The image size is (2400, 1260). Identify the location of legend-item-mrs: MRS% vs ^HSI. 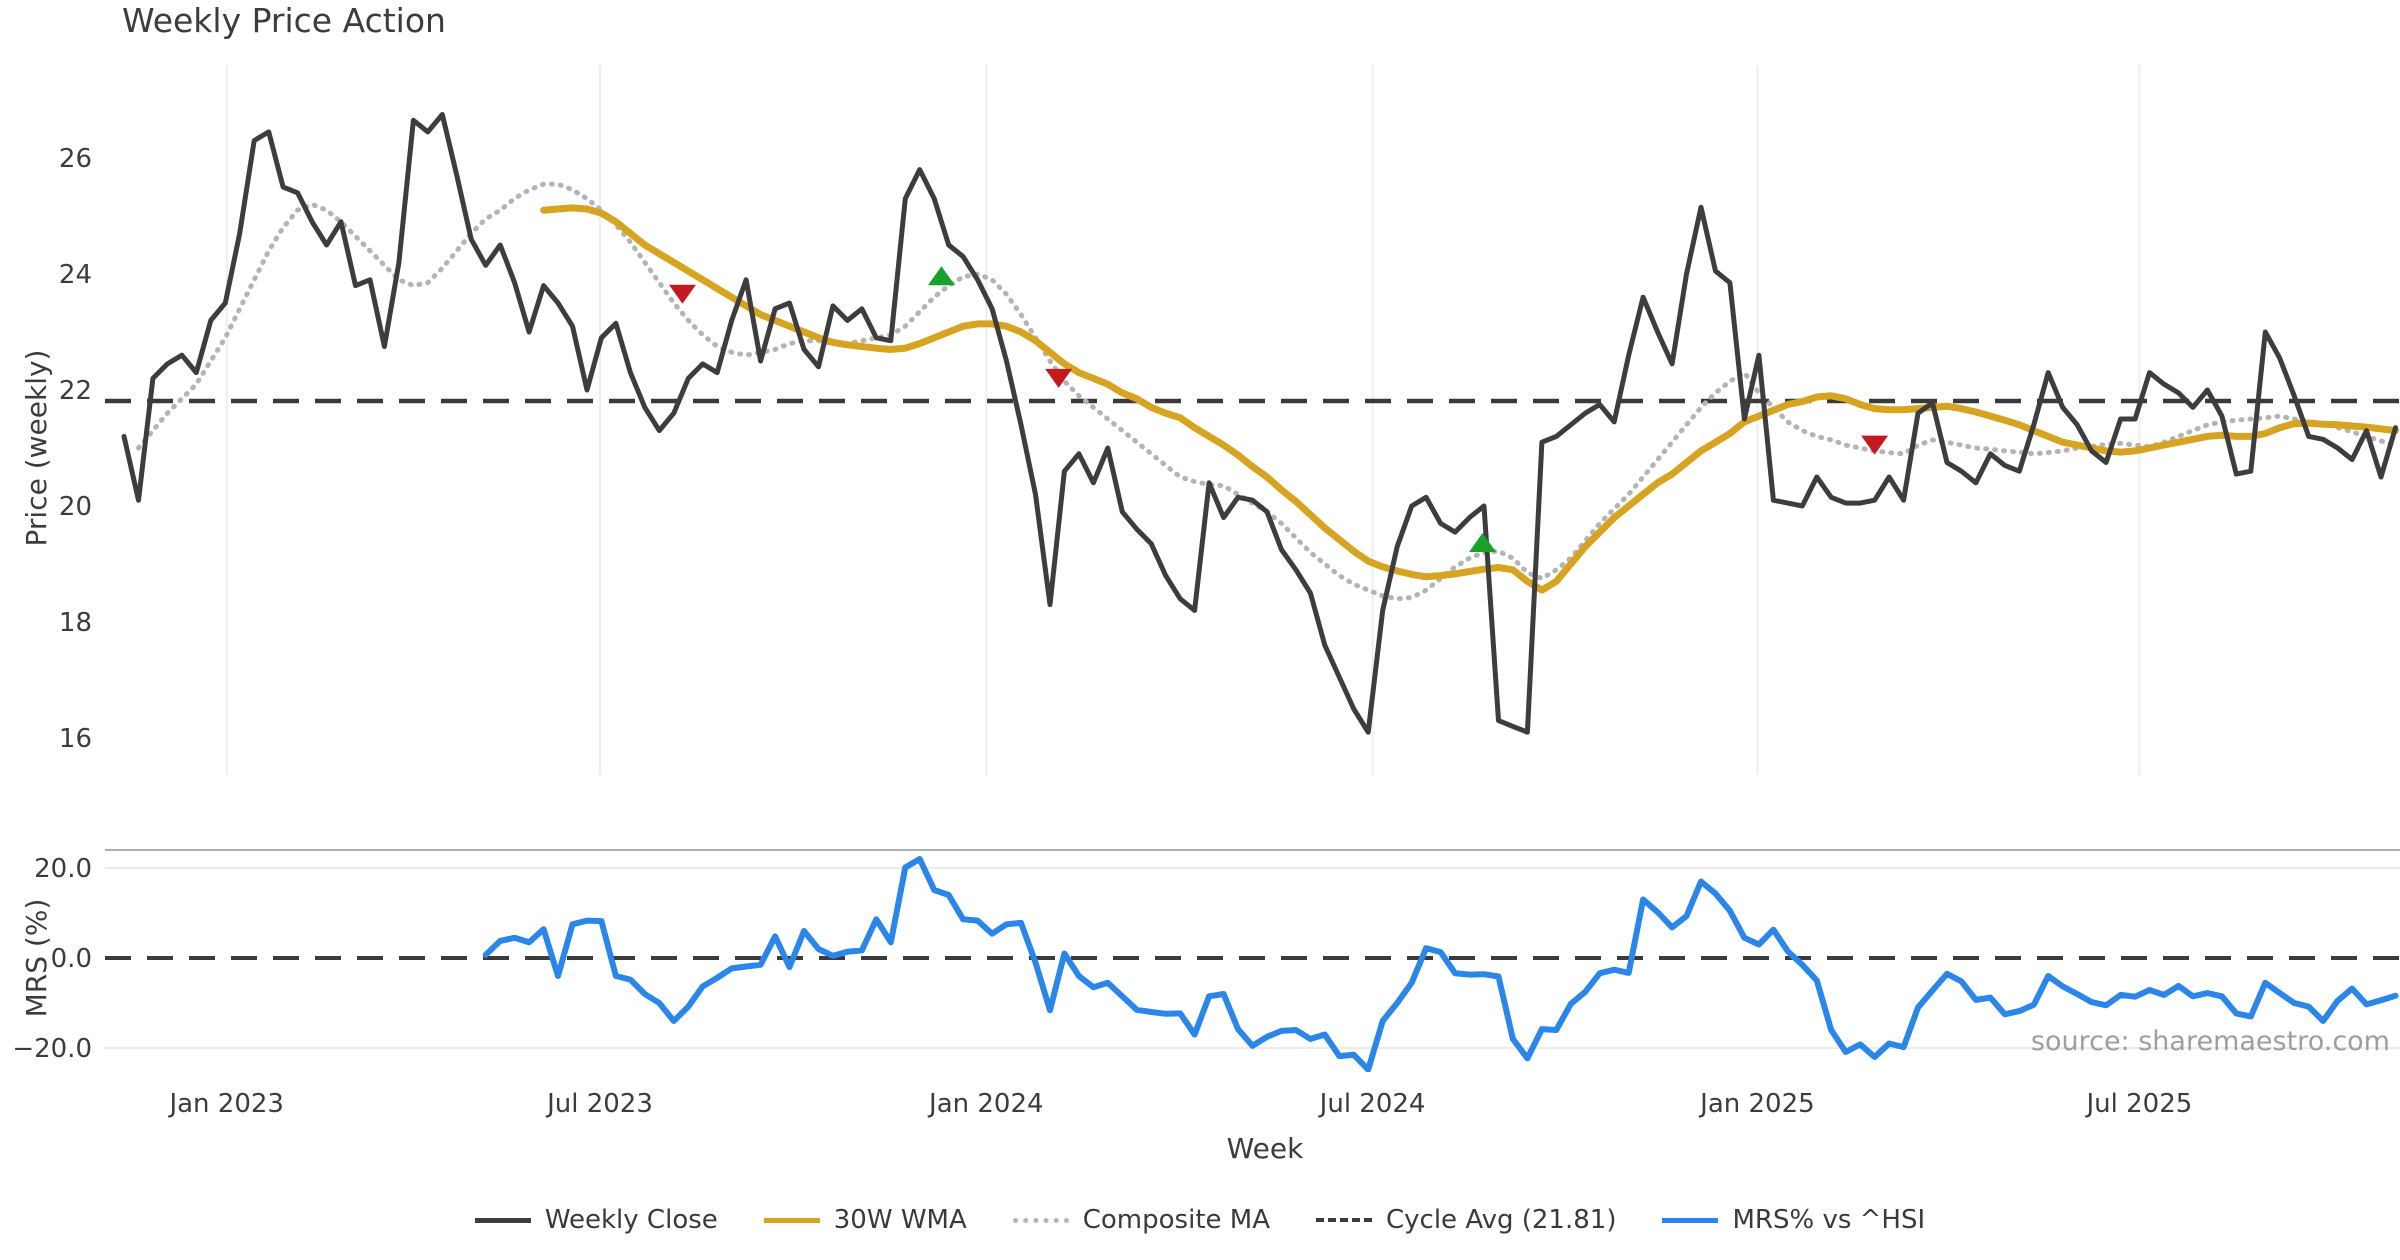
(1793, 1220).